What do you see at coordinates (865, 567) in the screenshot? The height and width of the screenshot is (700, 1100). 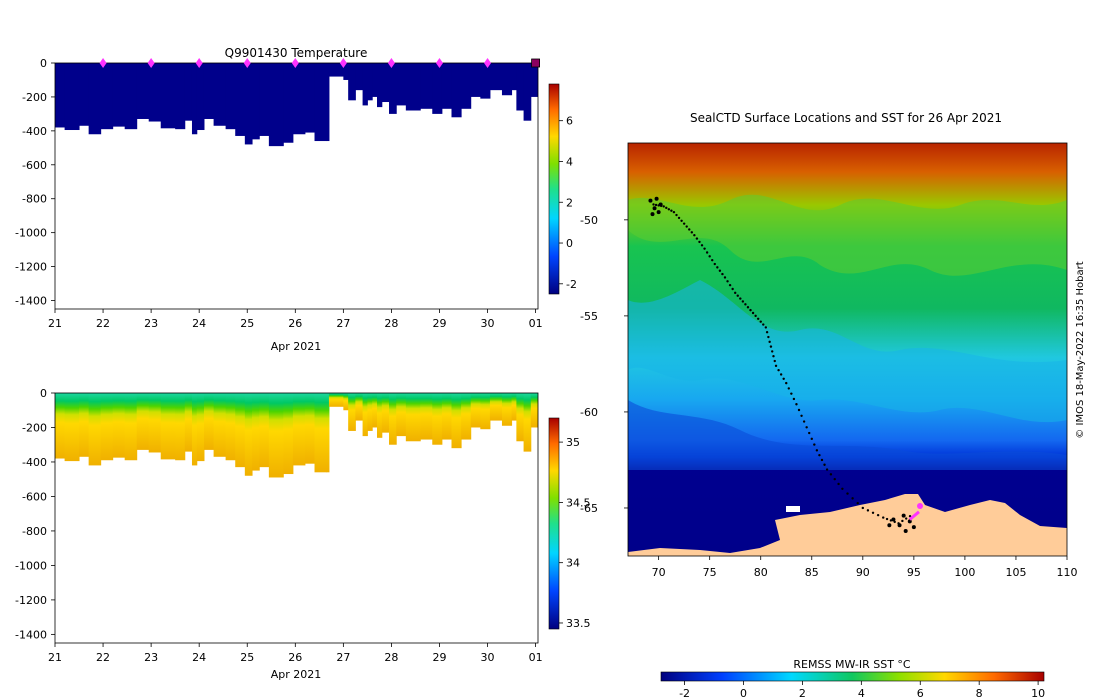 I see `map-x-ticks: 70 75 80 85 90 95 100 105 110` at bounding box center [865, 567].